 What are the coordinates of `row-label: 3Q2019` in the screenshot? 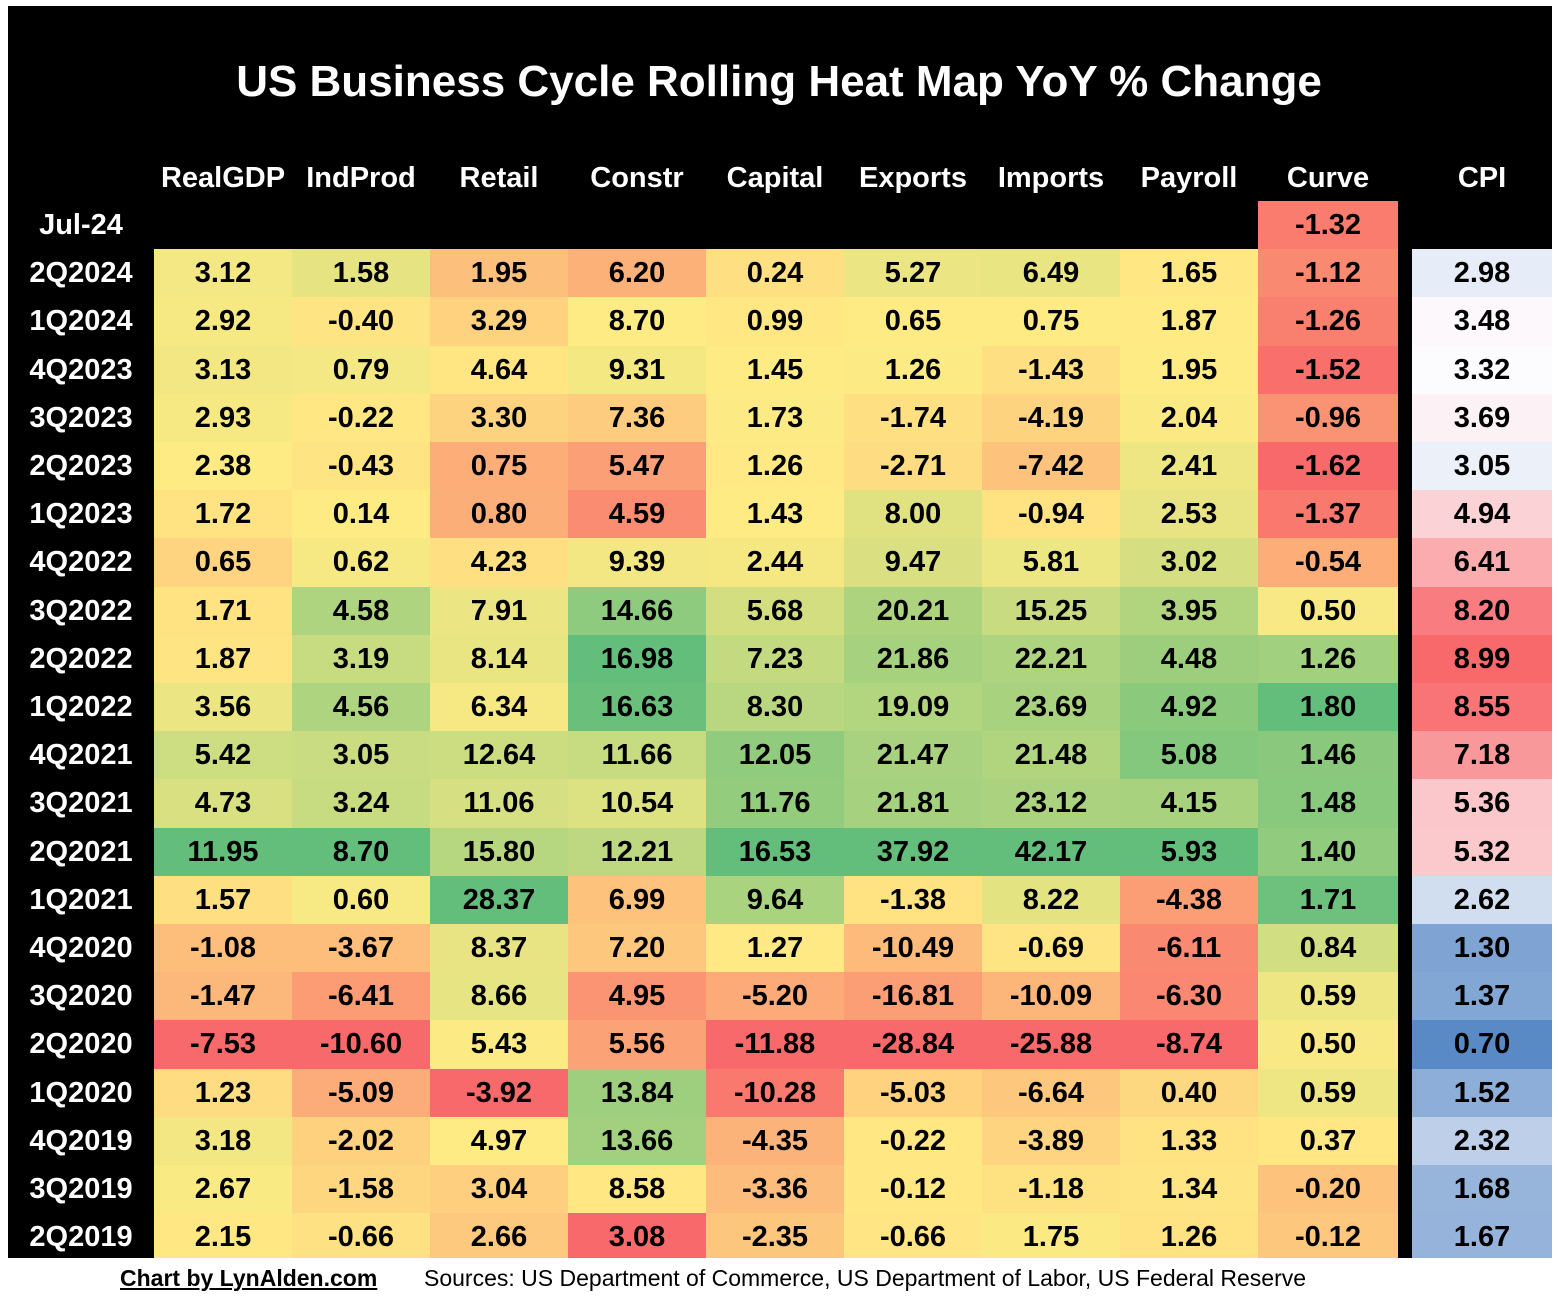 It's located at (81, 1189).